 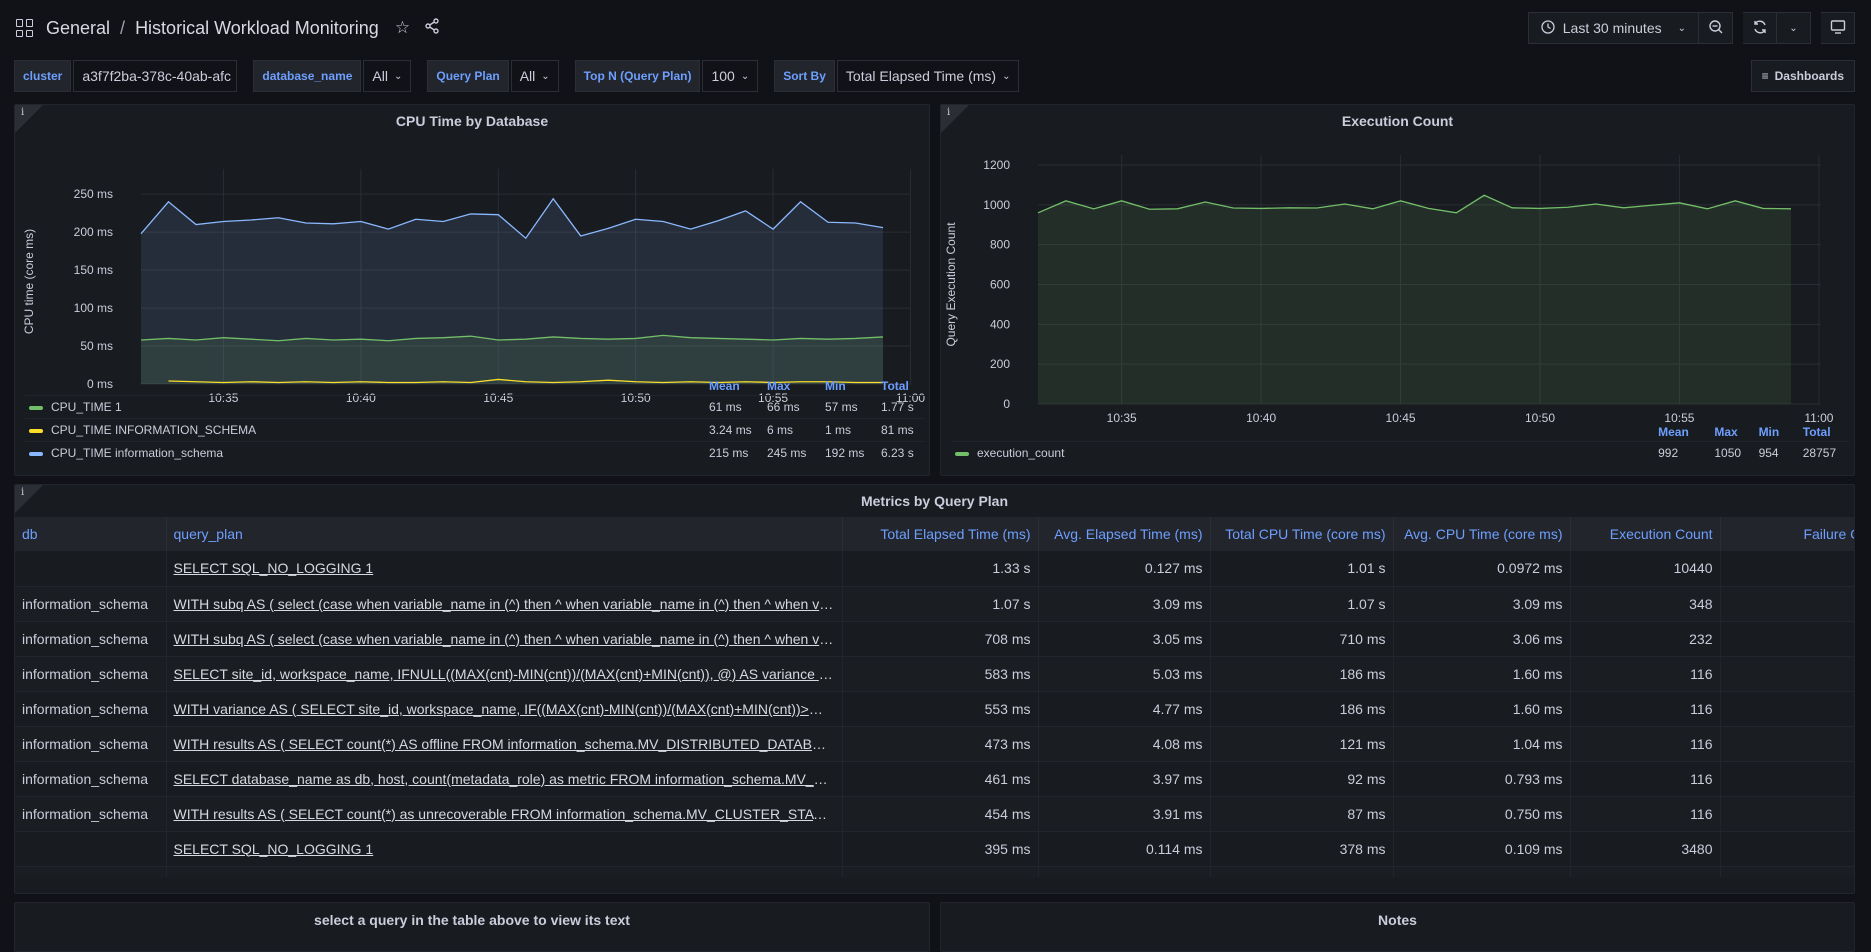 I want to click on tv-mode-button, so click(x=1838, y=28).